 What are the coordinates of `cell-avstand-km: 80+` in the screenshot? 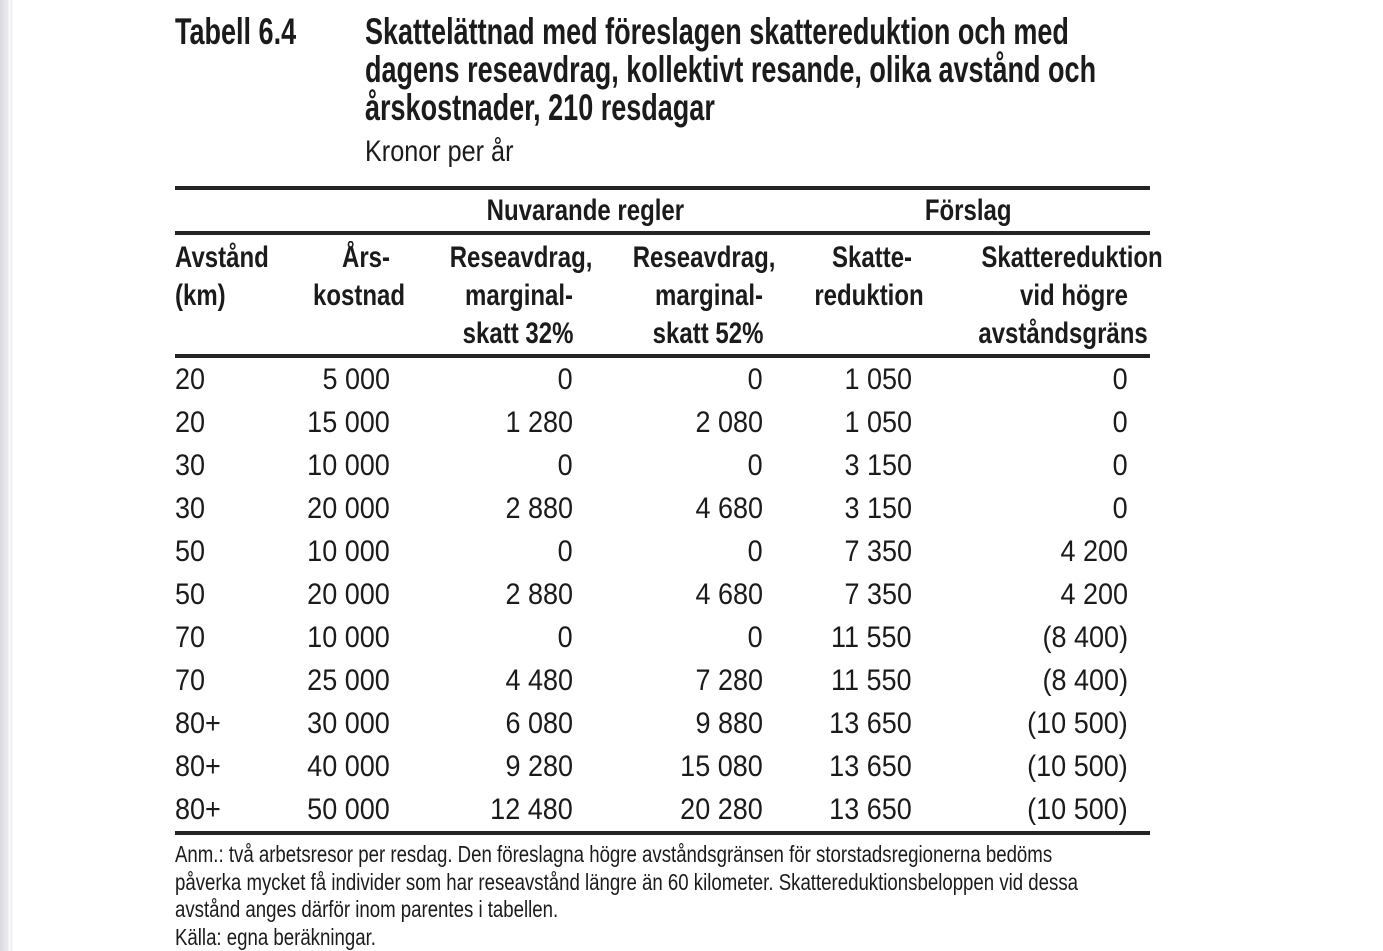 It's located at (232, 723).